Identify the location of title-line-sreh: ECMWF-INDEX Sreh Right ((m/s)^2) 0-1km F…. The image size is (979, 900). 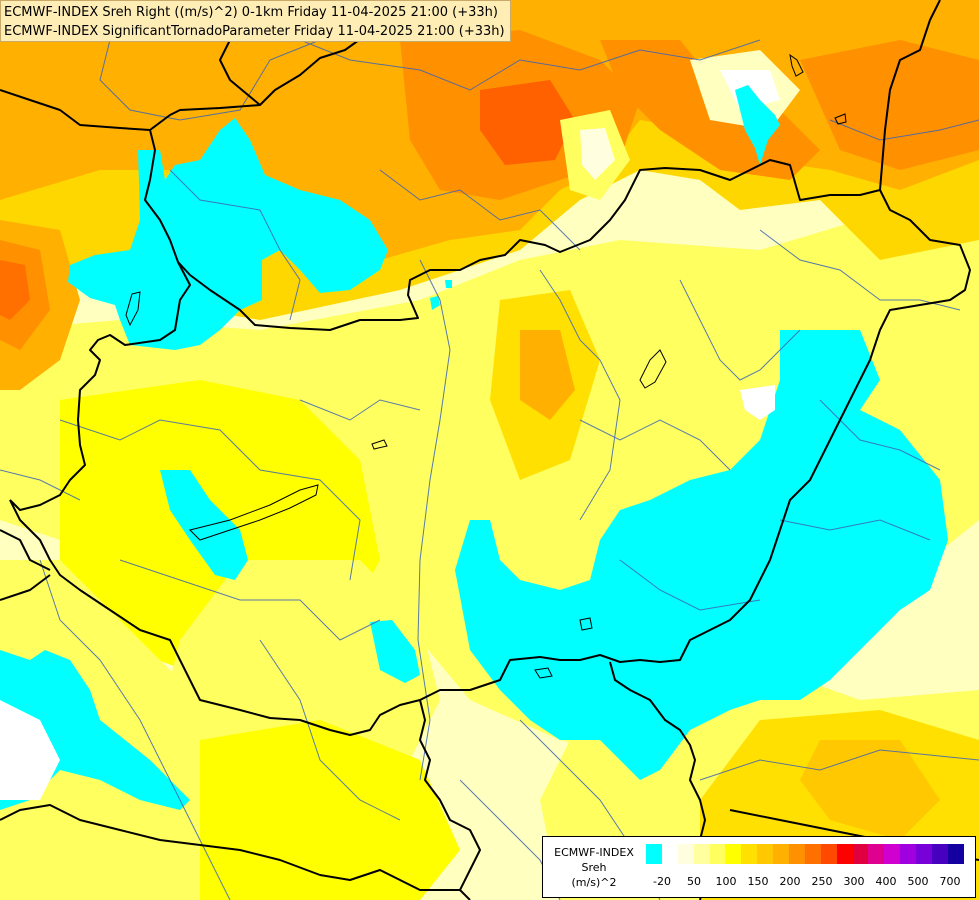
(251, 12).